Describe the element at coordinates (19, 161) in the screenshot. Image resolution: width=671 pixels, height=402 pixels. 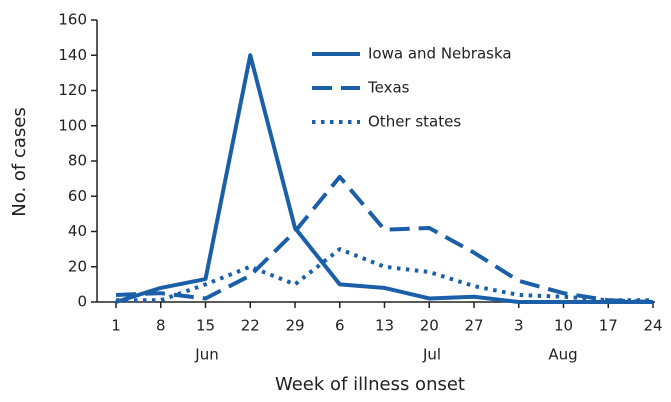
I see `y-axis-label: No. of cases` at that location.